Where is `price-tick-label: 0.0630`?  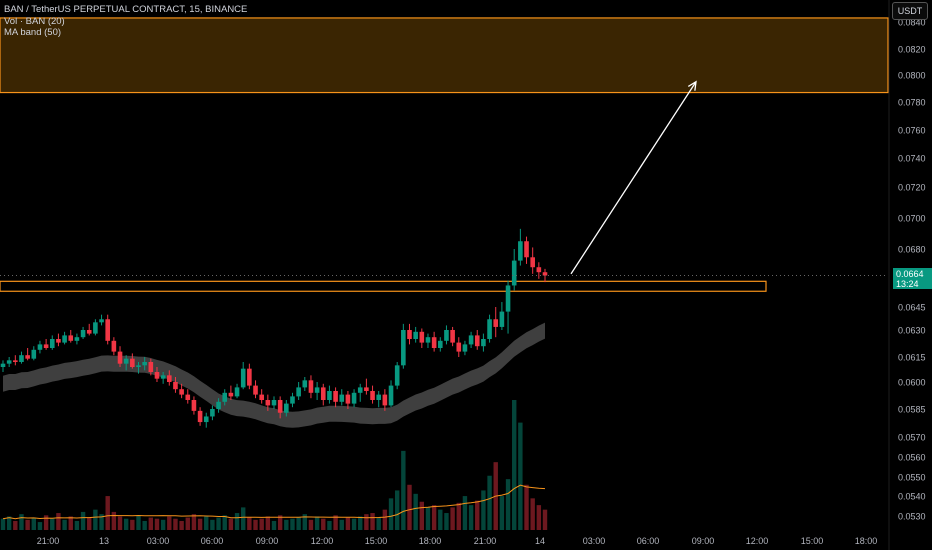
price-tick-label: 0.0630 is located at coordinates (912, 331).